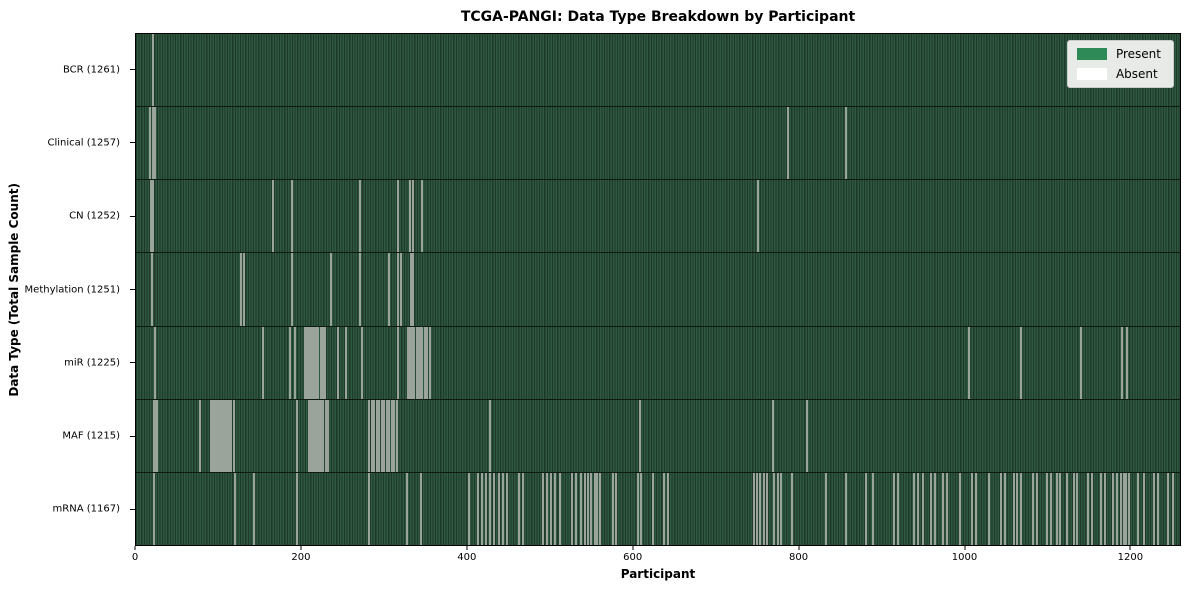  Describe the element at coordinates (301, 557) in the screenshot. I see `x-tick-label-200: 200` at that location.